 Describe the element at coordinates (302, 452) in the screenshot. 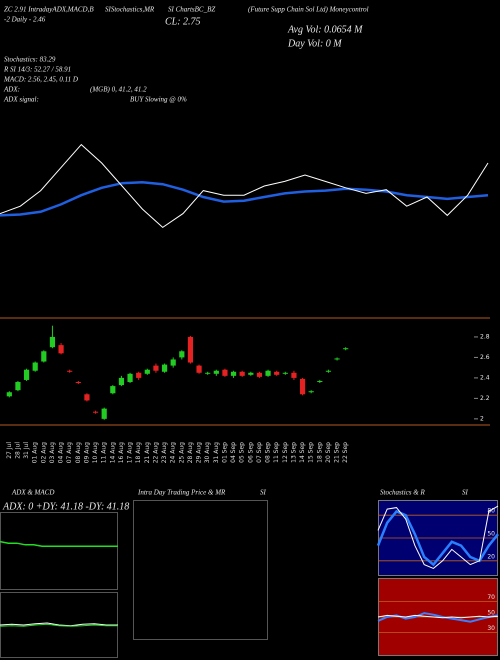

I see `x-tick-label: 14 Sep` at that location.